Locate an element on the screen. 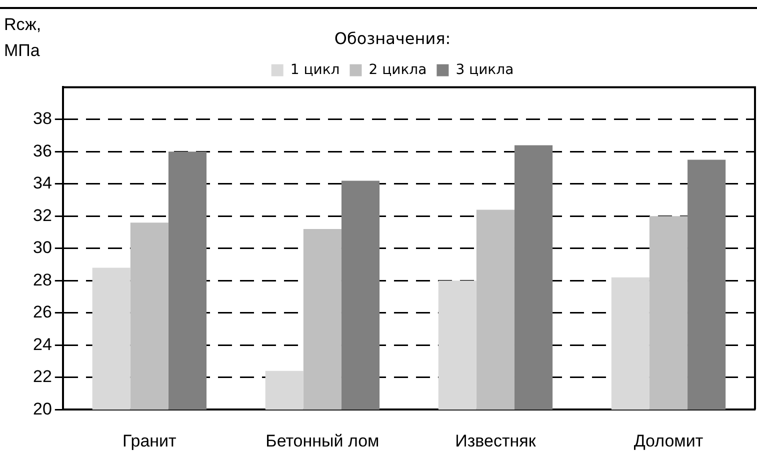  y-tick-label: 22 is located at coordinates (42, 376).